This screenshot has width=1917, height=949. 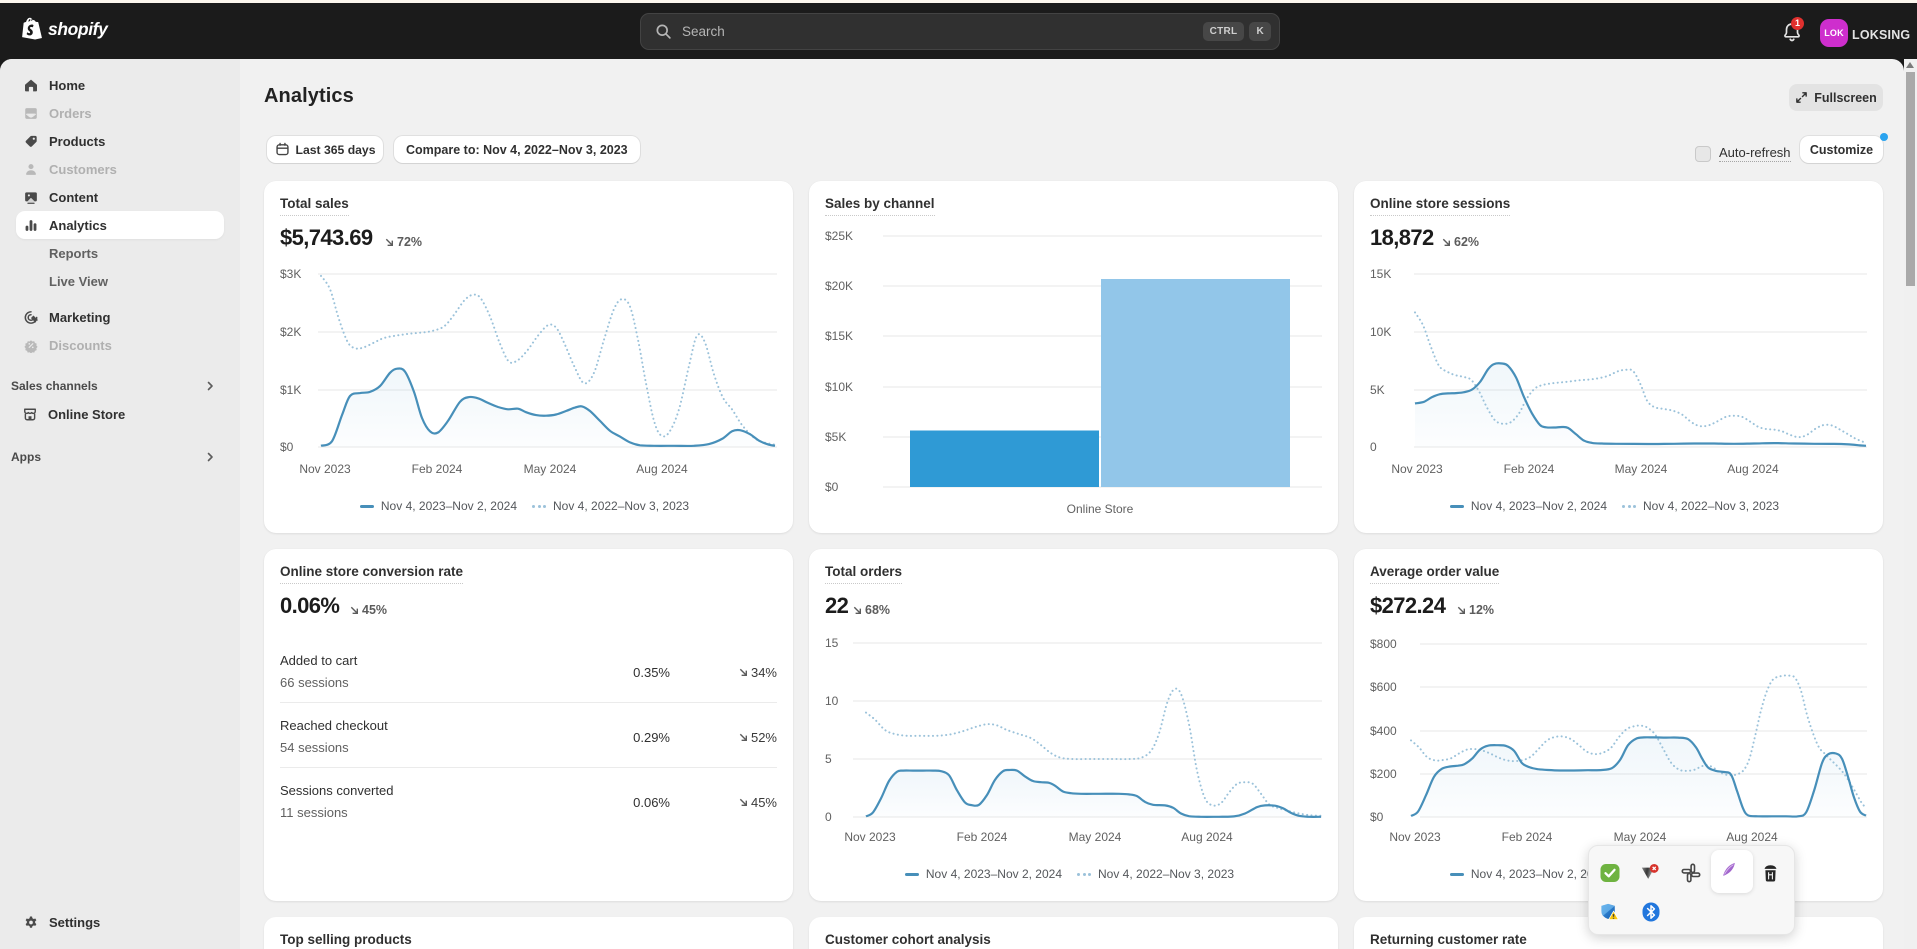 I want to click on svg-text: $2K, so click(x=290, y=332).